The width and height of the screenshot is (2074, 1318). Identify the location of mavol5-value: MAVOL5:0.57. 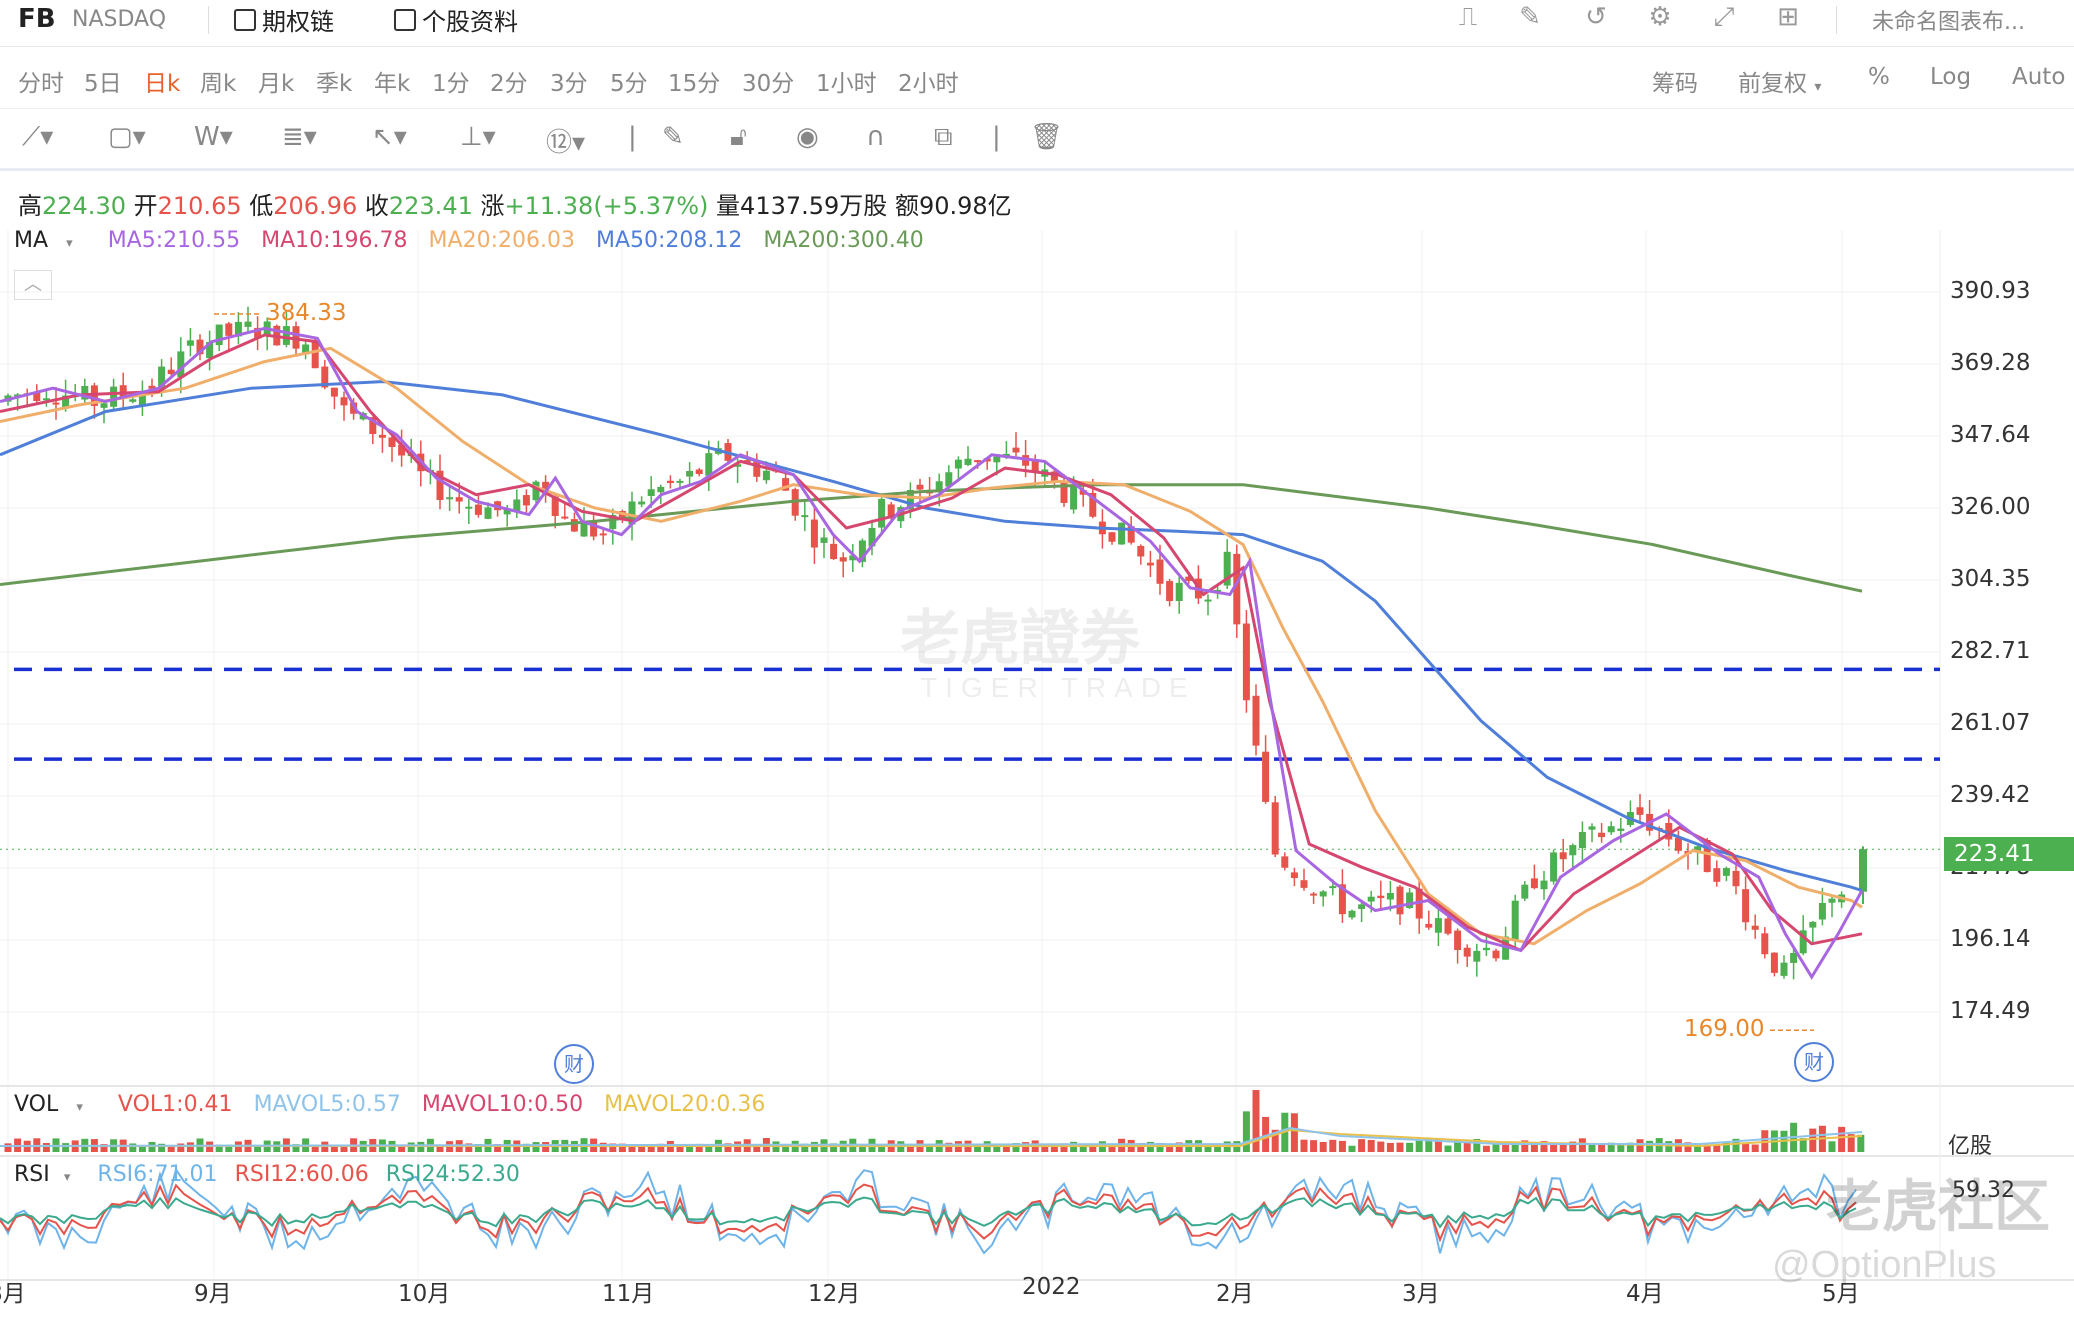
(327, 1104).